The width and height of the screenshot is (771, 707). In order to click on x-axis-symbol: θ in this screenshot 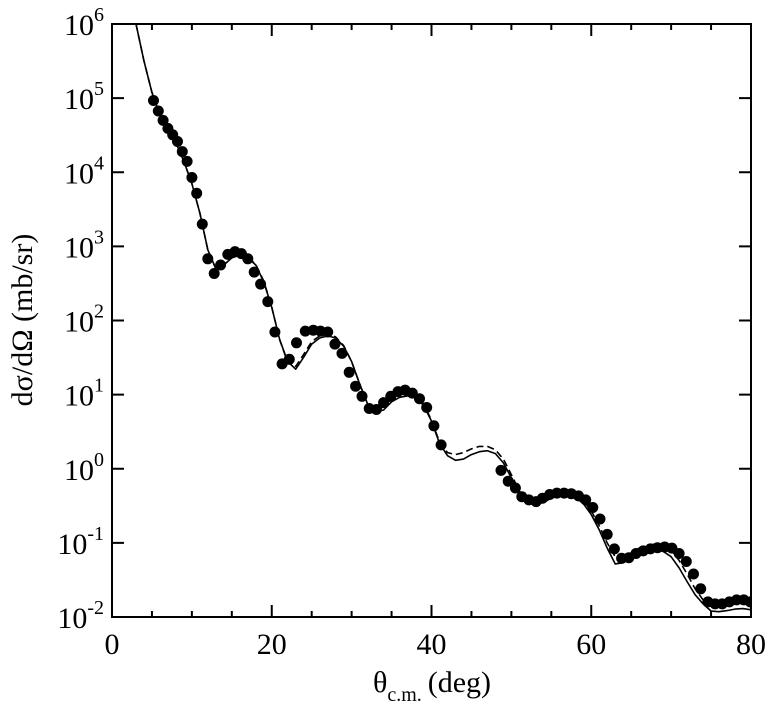, I will do `click(380, 682)`.